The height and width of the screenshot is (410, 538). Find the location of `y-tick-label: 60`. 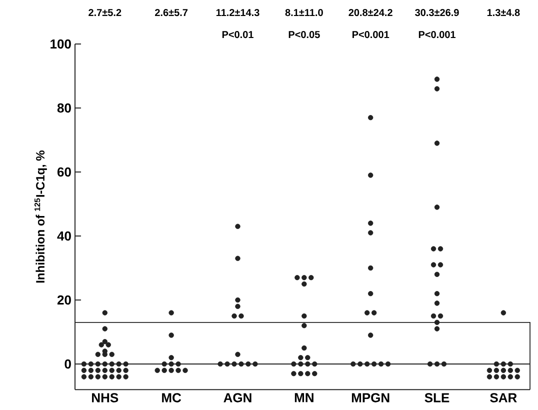

y-tick-label: 60 is located at coordinates (64, 172).